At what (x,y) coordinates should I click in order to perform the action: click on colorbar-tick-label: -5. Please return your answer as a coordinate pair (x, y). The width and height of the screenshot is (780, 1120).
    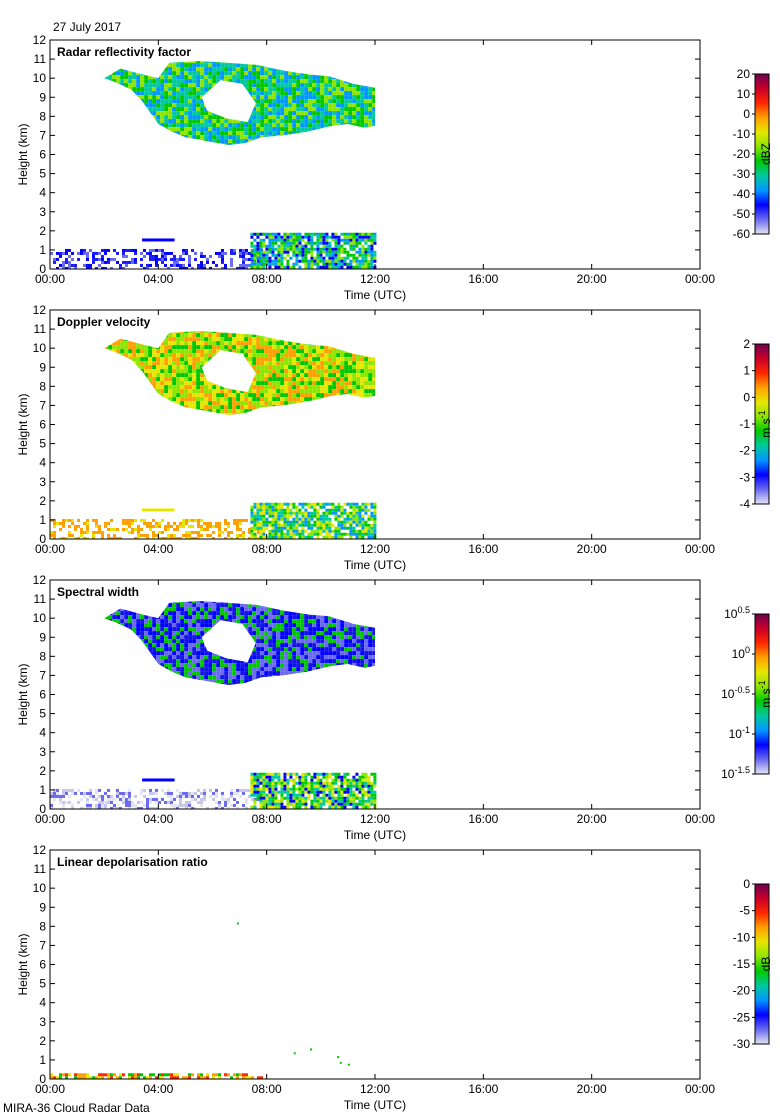
    Looking at the image, I should click on (744, 911).